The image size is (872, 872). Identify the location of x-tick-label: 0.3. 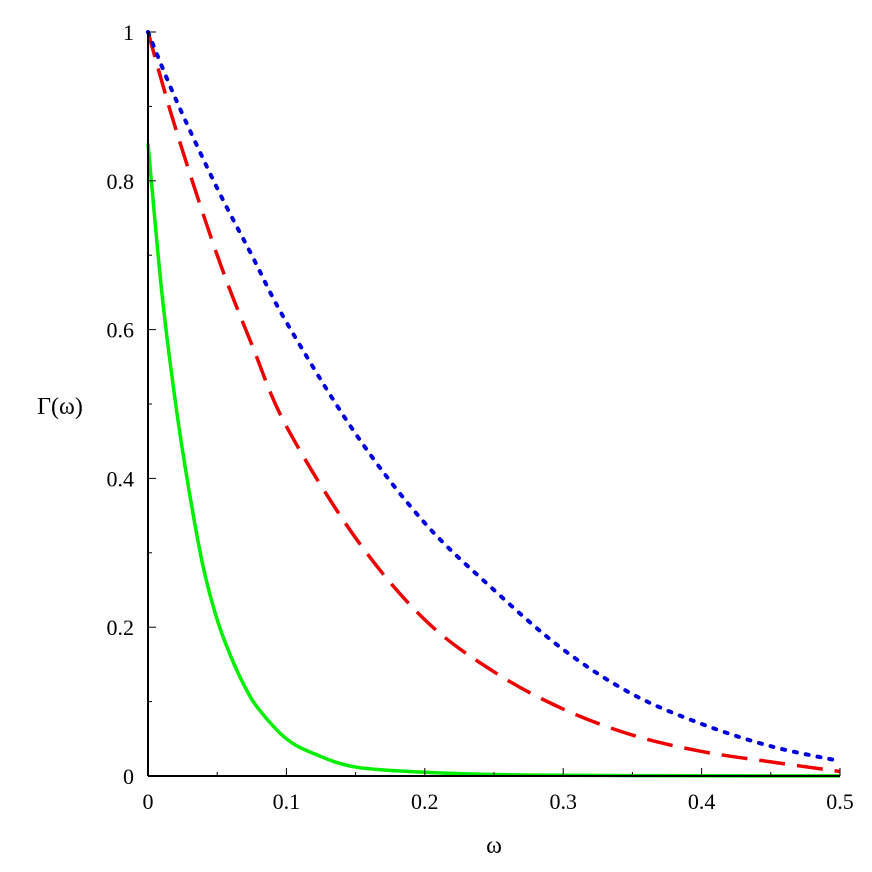
(563, 801).